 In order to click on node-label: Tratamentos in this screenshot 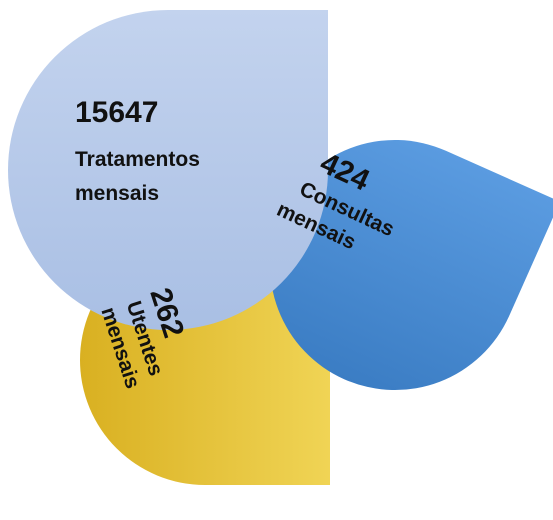, I will do `click(137, 159)`.